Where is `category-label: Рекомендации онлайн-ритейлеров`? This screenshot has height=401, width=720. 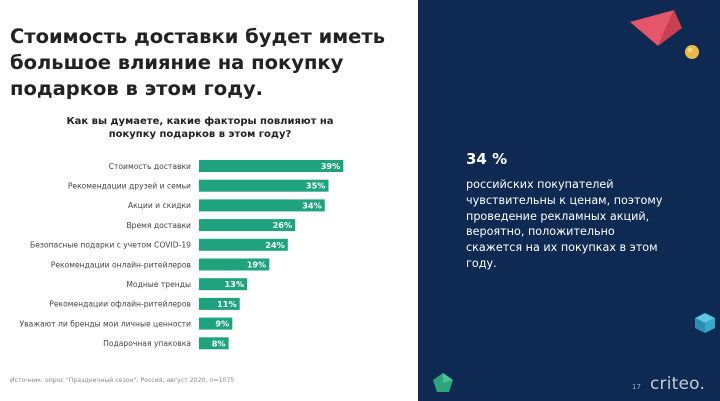 category-label: Рекомендации онлайн-ритейлеров is located at coordinates (121, 264).